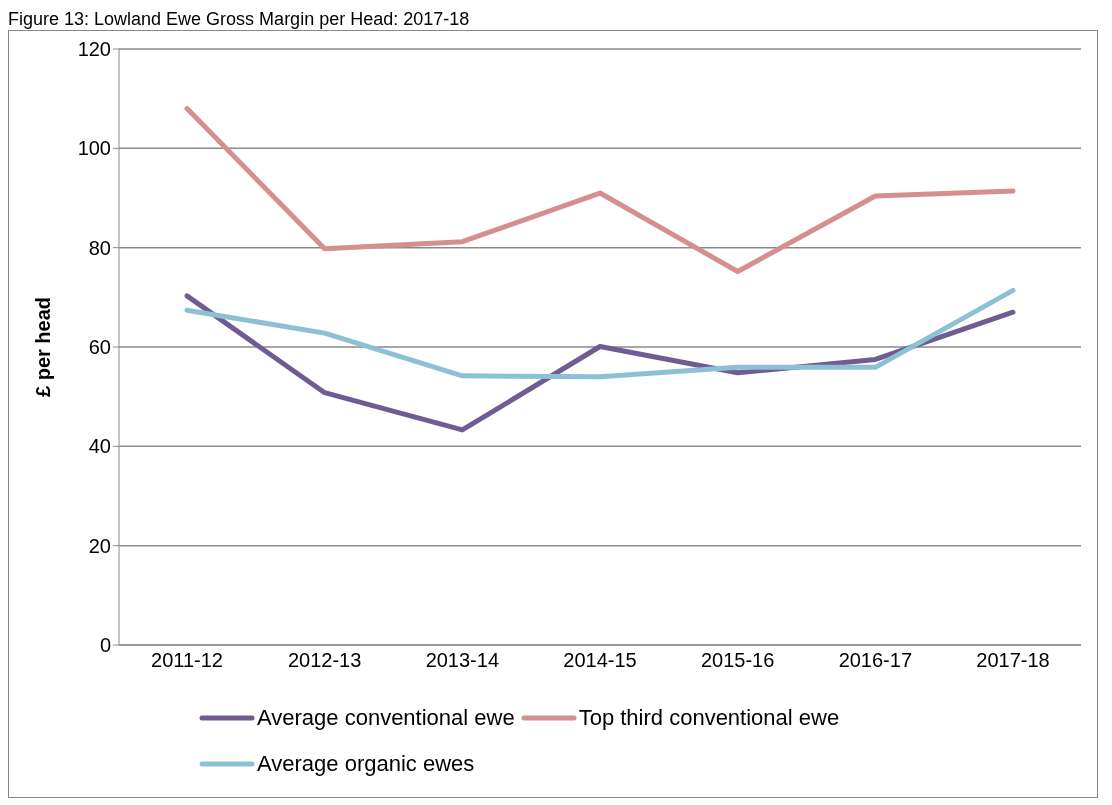  What do you see at coordinates (709, 718) in the screenshot?
I see `legend-label: Top third conventional ewe` at bounding box center [709, 718].